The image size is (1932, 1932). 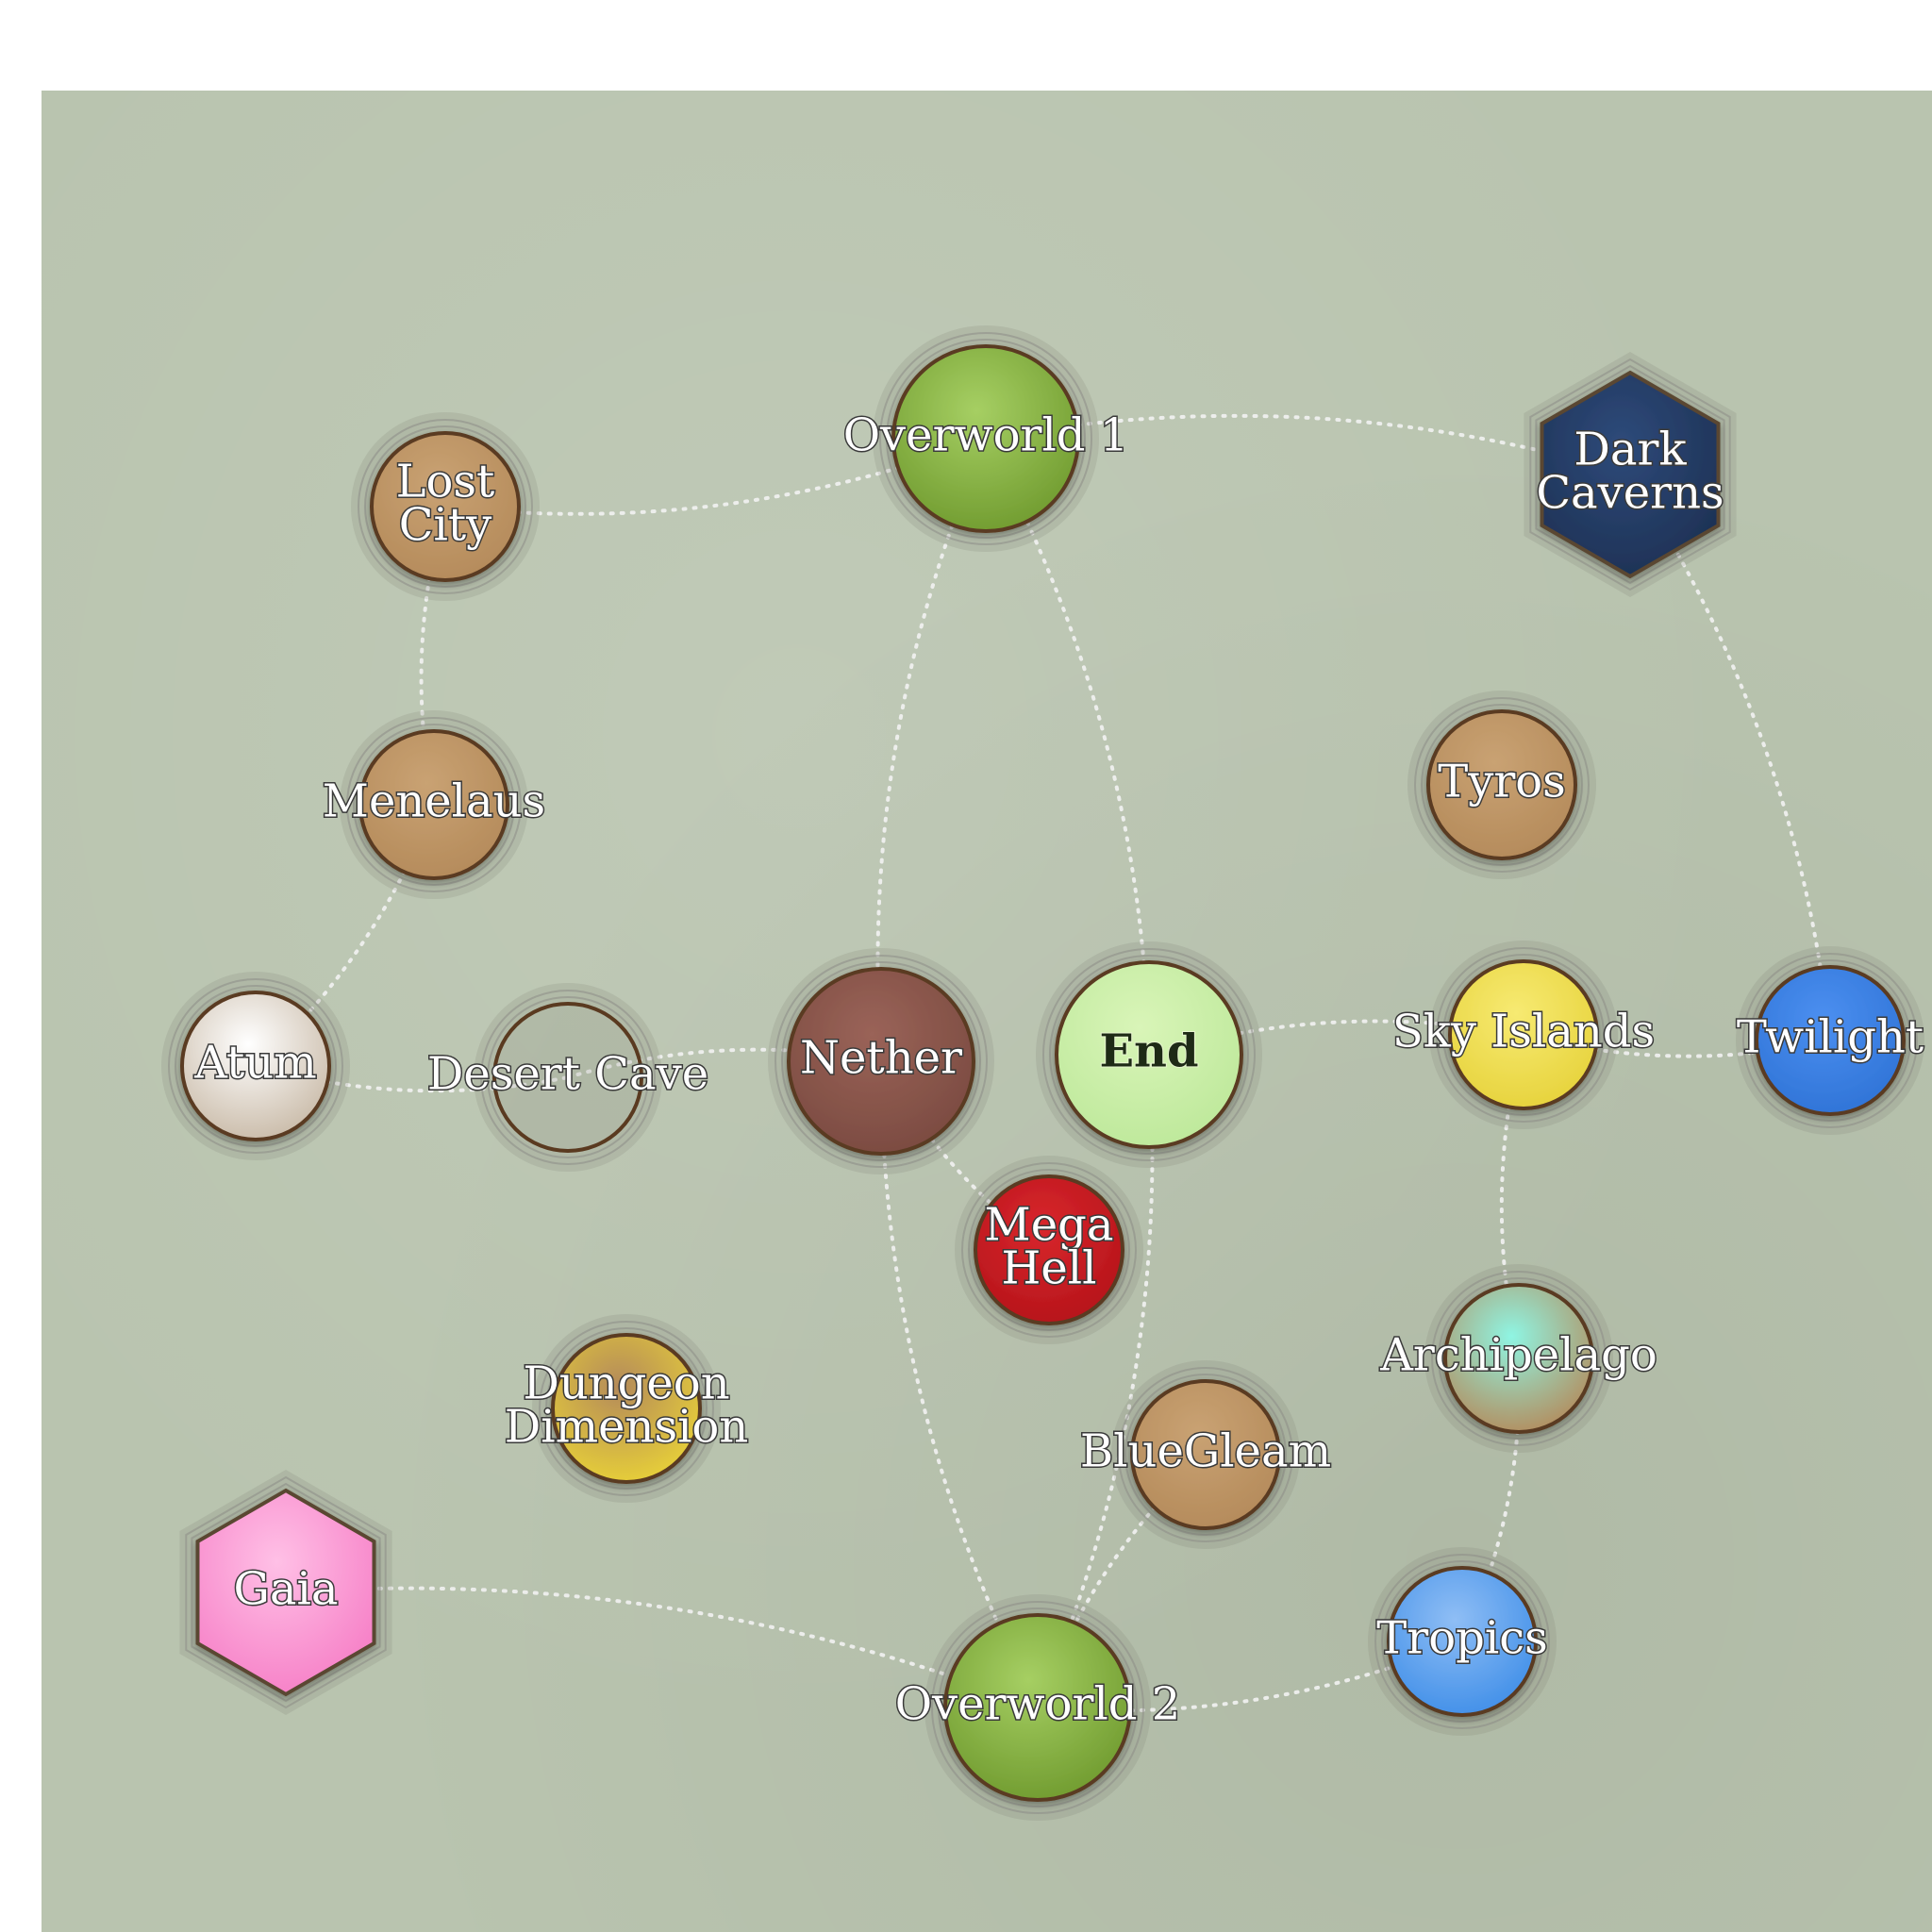 I want to click on edge-gaia-overworld2, so click(x=662, y=1648).